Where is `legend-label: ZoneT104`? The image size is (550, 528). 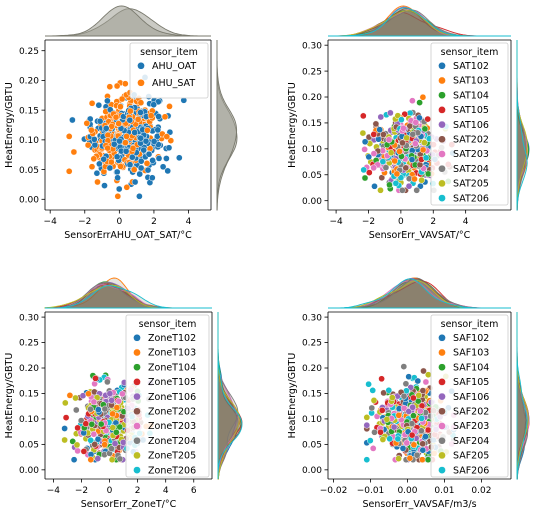
legend-label: ZoneT104 is located at coordinates (172, 367).